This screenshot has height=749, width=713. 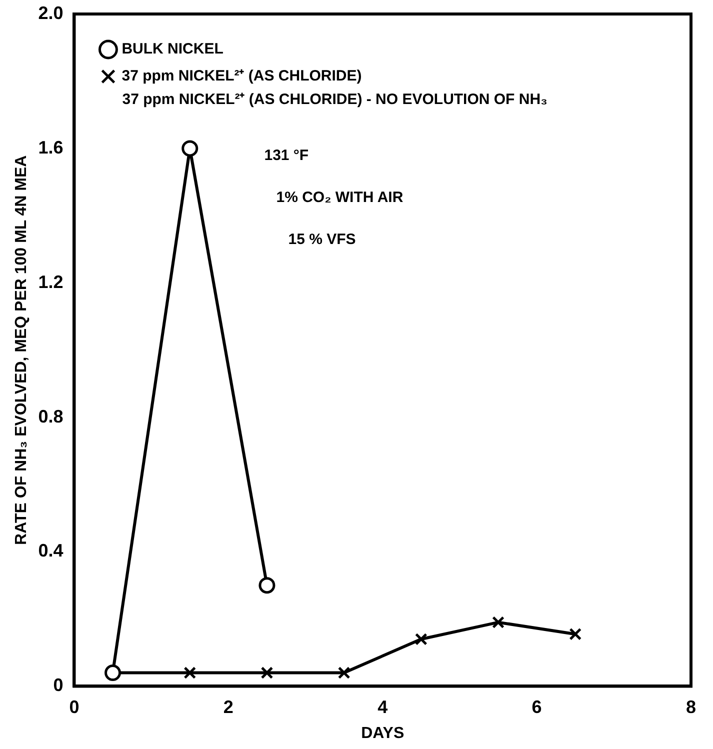 I want to click on x-tick-label: 6, so click(x=537, y=706).